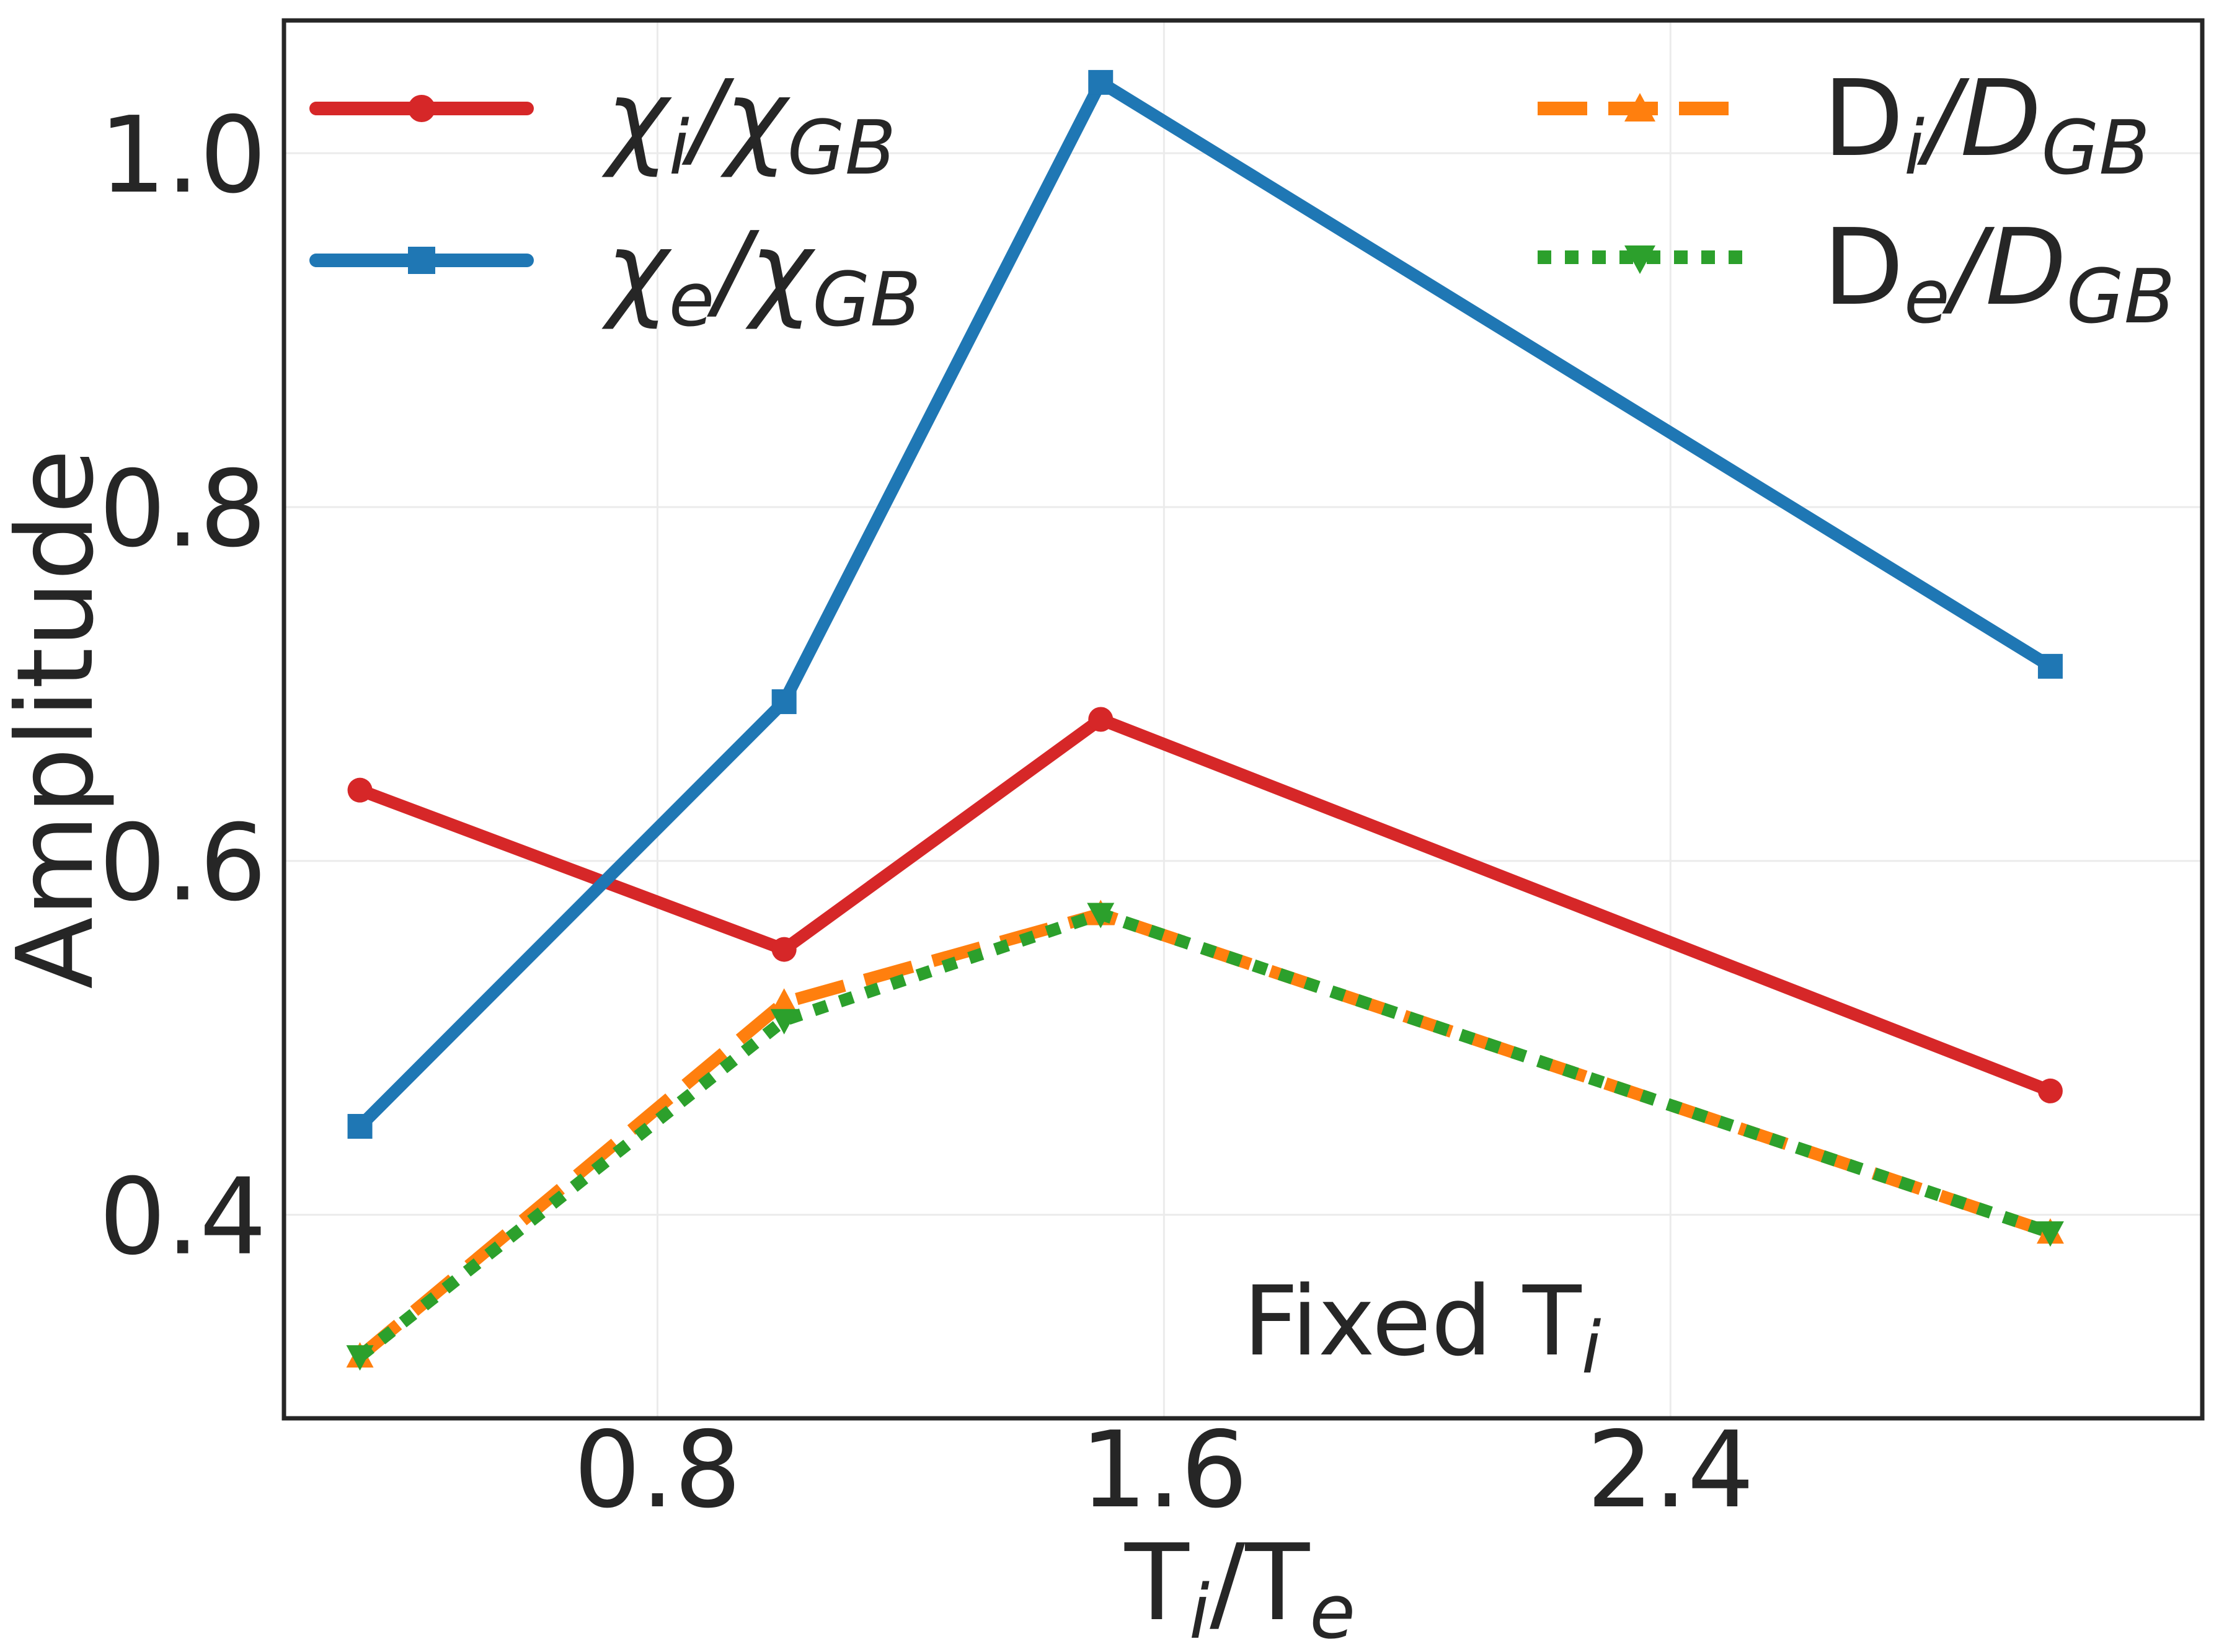 The image size is (2219, 1652). Describe the element at coordinates (1199, 1611) in the screenshot. I see `x-axis-title-a-sub: i` at that location.